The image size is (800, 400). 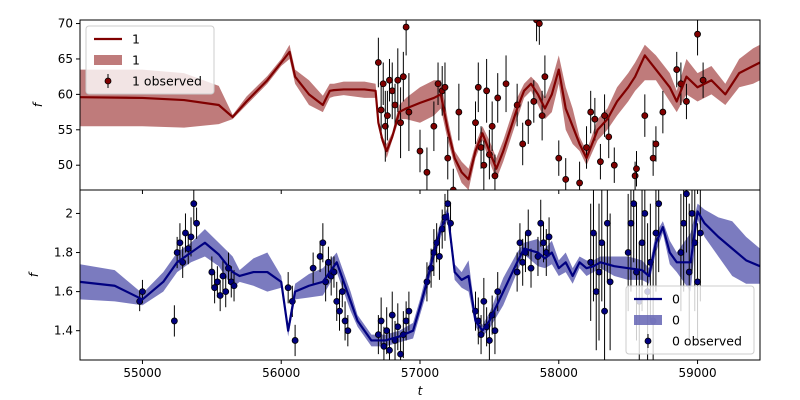 I want to click on bottom-x-axis-label: t, so click(x=421, y=391).